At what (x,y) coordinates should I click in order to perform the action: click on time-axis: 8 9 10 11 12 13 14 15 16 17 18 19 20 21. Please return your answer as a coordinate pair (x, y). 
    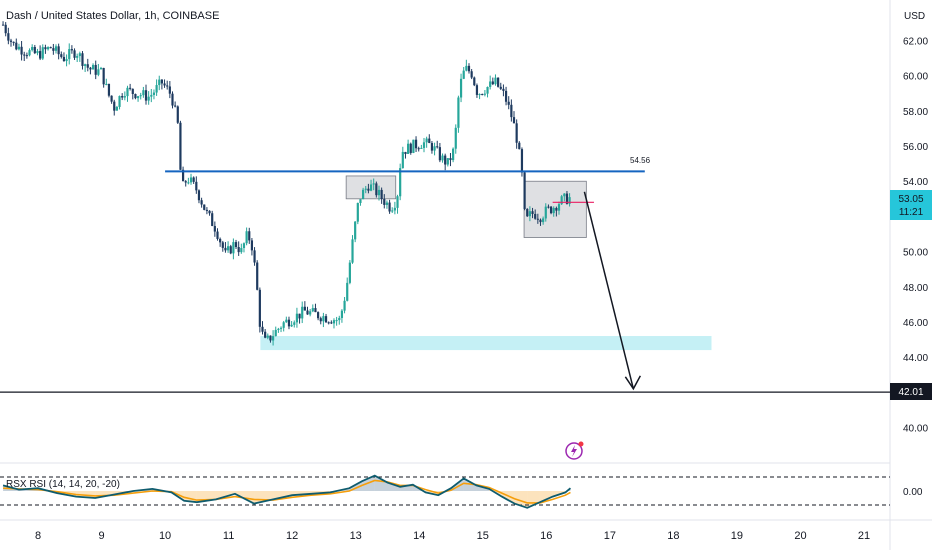
    Looking at the image, I should click on (452, 536).